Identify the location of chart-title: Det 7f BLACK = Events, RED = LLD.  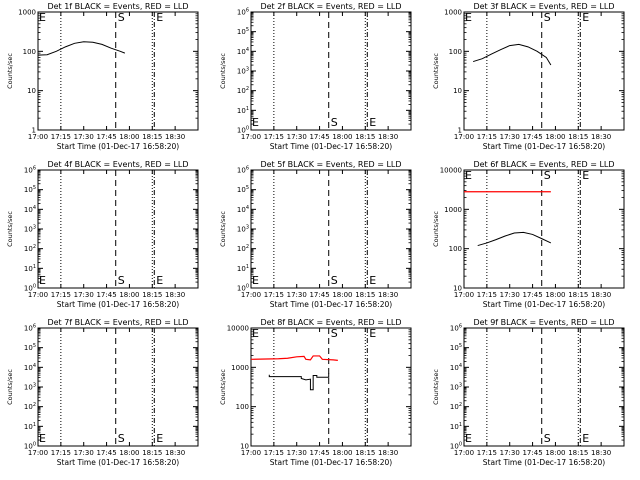
(117, 322).